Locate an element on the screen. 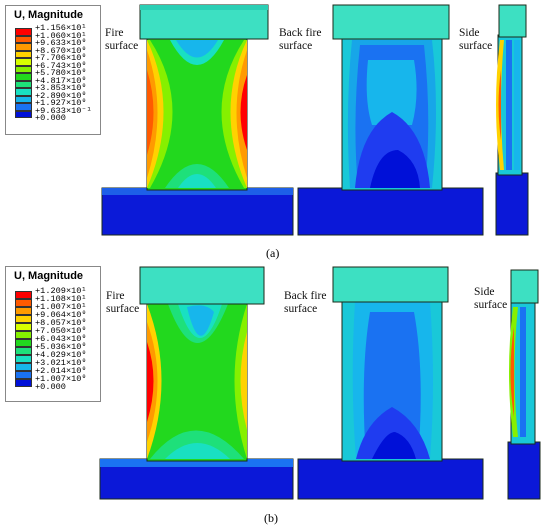  legend-tick: +5.780×10⁰ is located at coordinates (61, 73).